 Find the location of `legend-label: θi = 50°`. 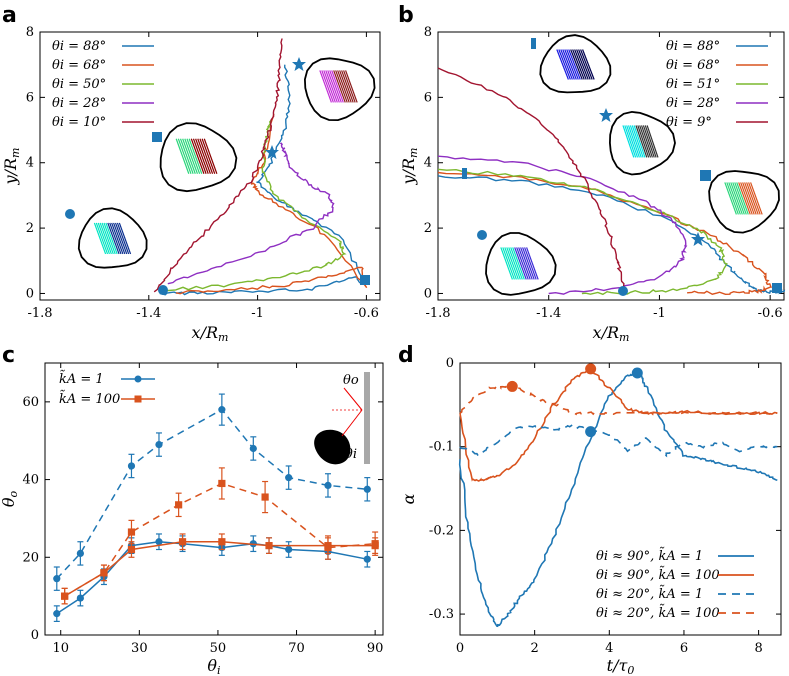

legend-label: θi = 50° is located at coordinates (79, 84).